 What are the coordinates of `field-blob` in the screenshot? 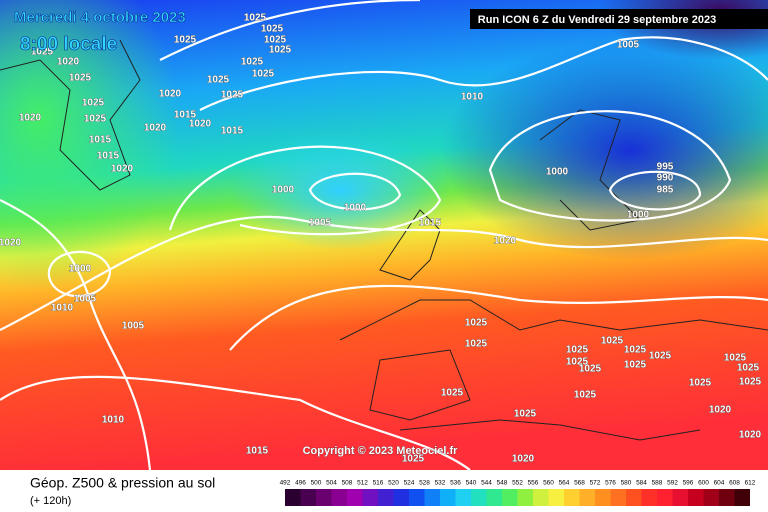 It's located at (90, 145).